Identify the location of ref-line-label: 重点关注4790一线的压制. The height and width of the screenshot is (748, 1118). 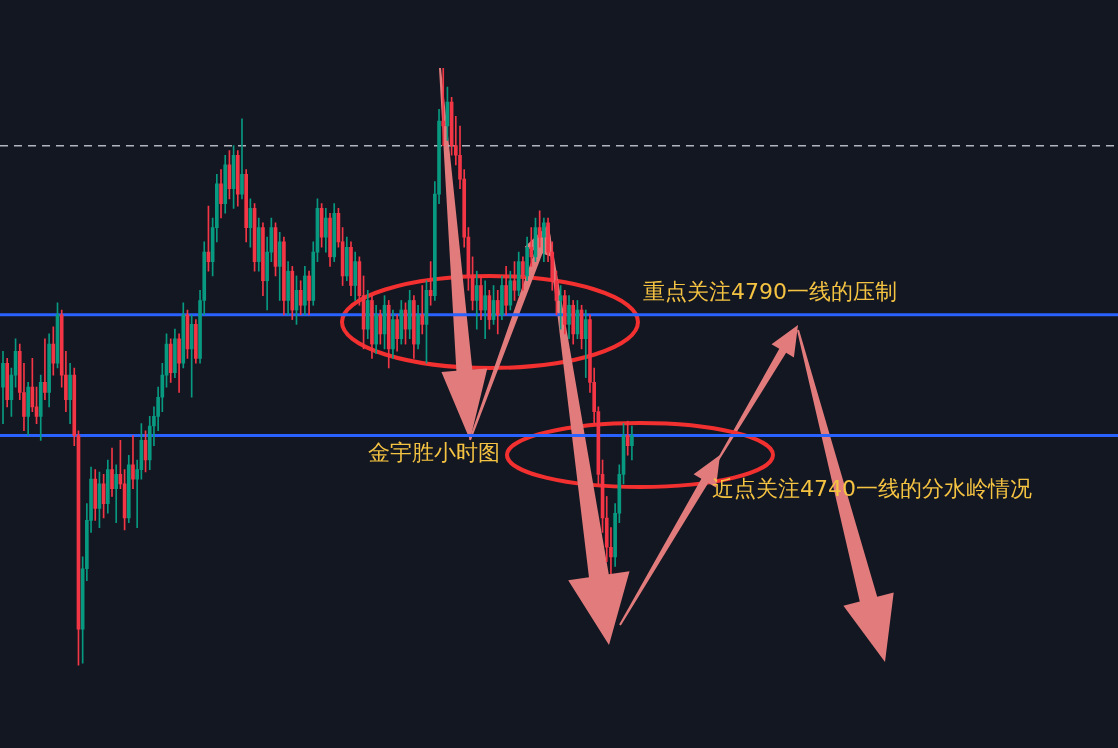
(770, 291).